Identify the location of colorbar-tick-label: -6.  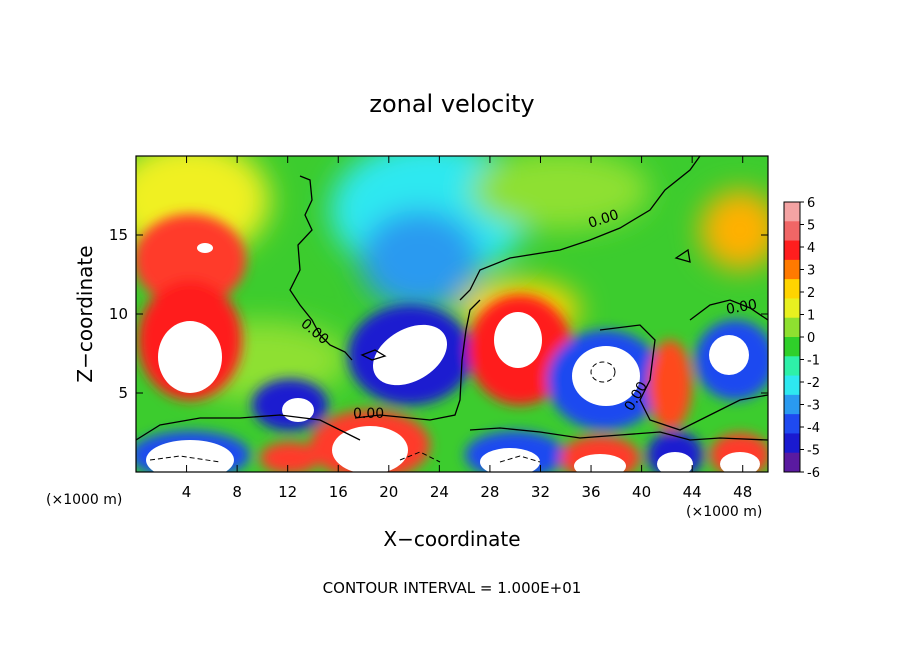
(813, 473).